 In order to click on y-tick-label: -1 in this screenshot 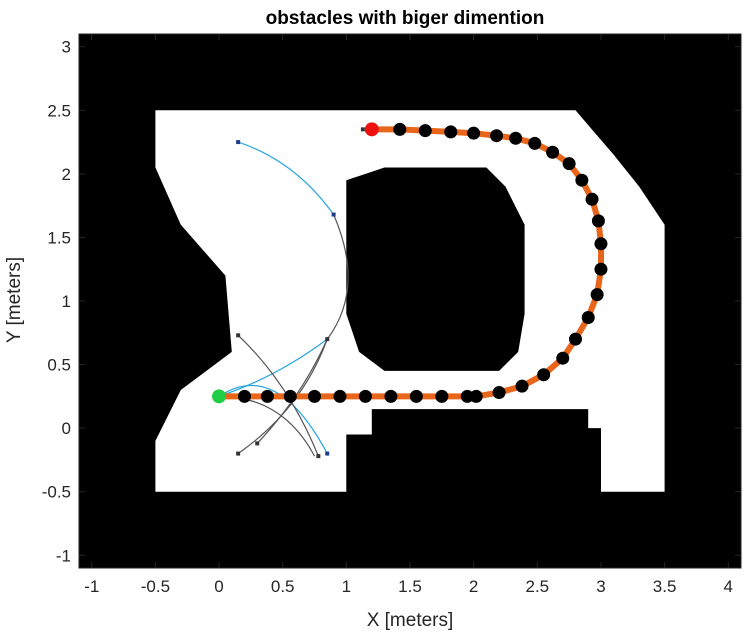, I will do `click(63, 555)`.